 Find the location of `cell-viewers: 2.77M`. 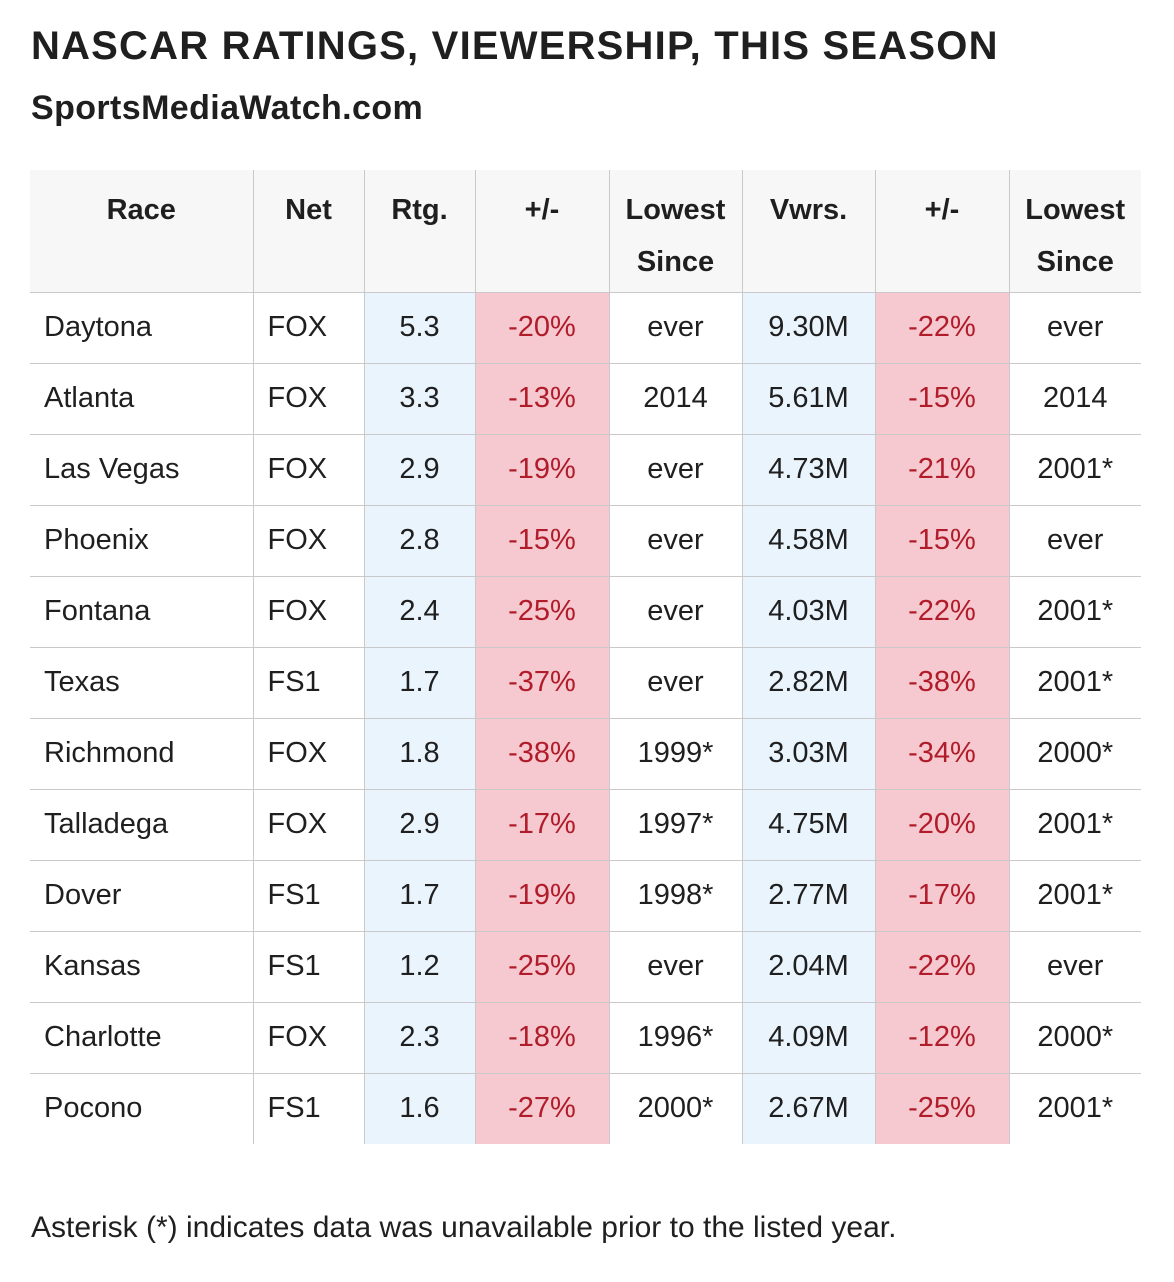

cell-viewers: 2.77M is located at coordinates (809, 896).